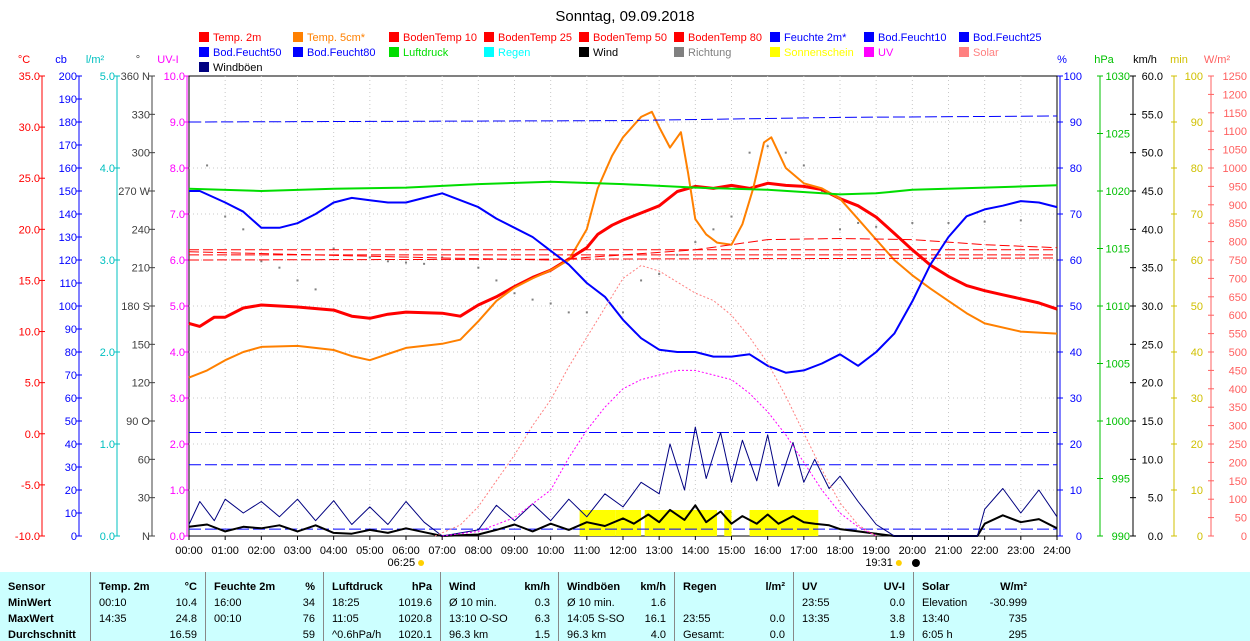  I want to click on axis-tick-label-rain: 1.0, so click(107, 445).